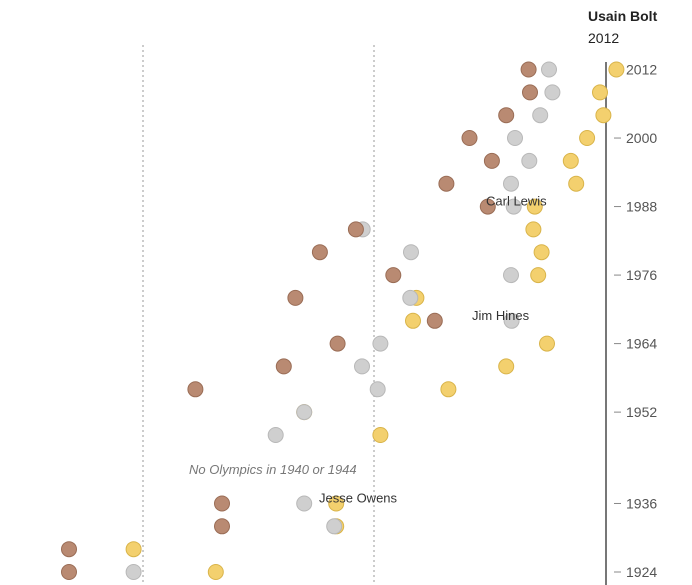 The width and height of the screenshot is (692, 585). I want to click on highlight-year: 2012, so click(603, 38).